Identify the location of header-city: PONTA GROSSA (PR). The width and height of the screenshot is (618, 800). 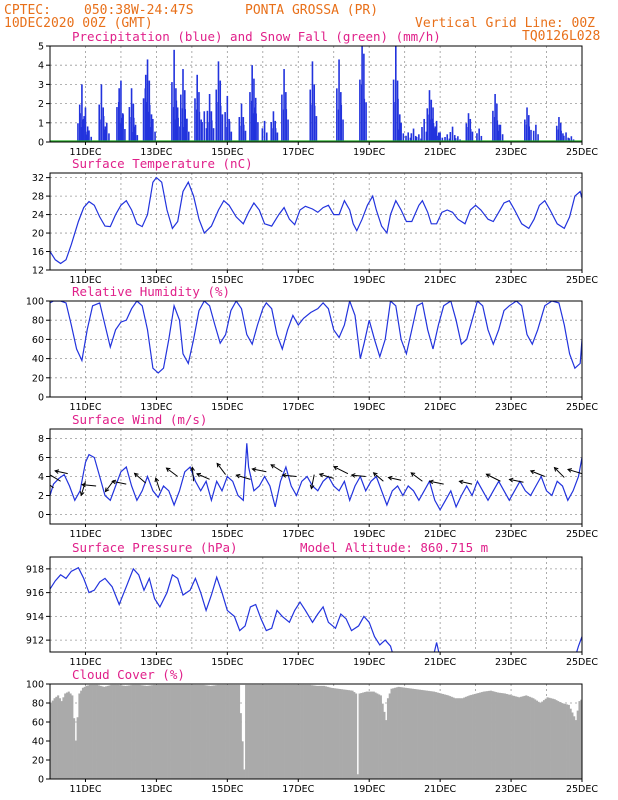
(311, 10).